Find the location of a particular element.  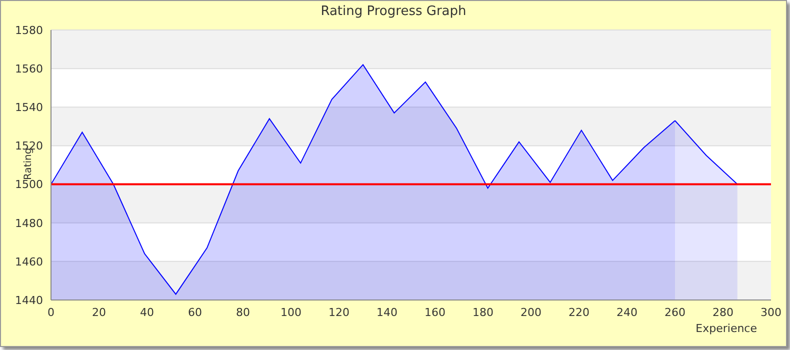

x-tick-label: 240 is located at coordinates (627, 312).